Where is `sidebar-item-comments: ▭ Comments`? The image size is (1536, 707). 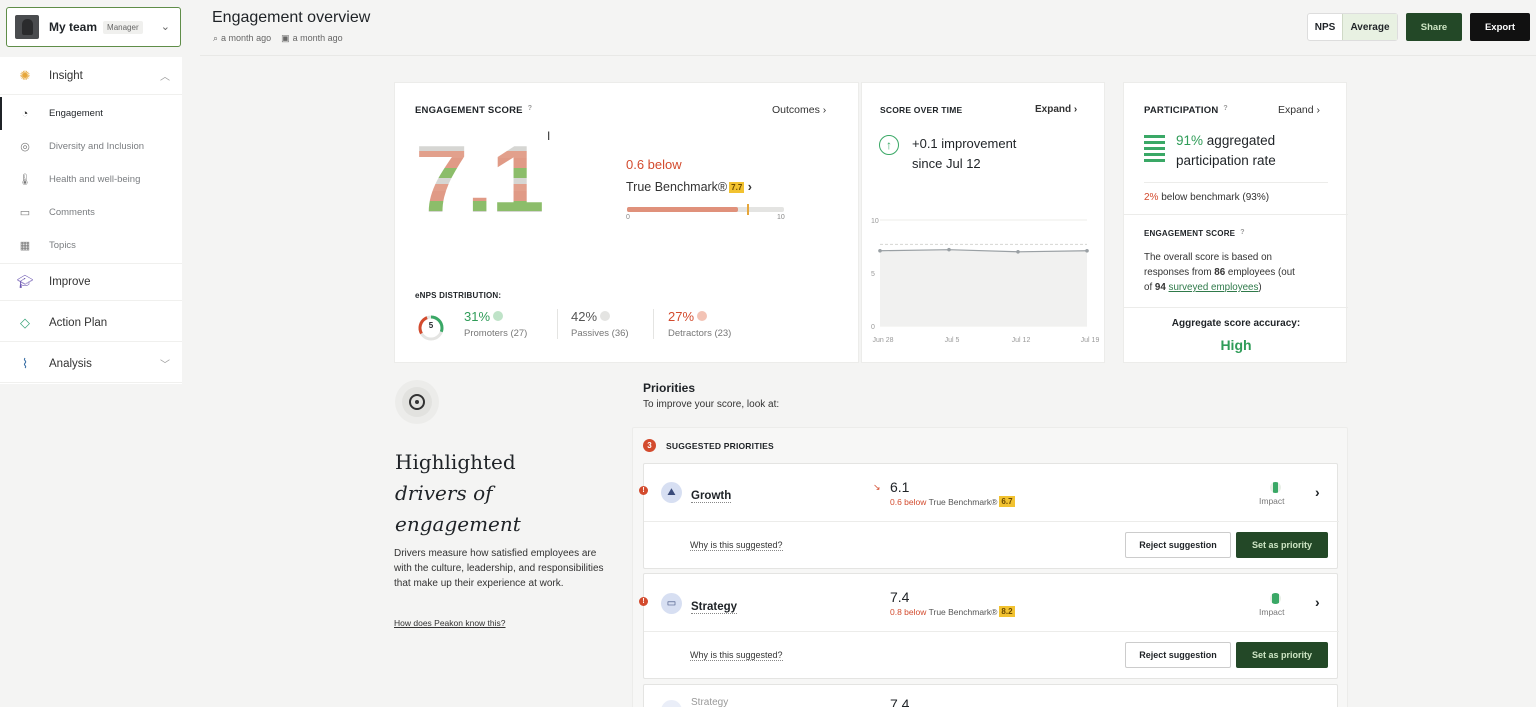
sidebar-item-comments: ▭ Comments is located at coordinates (91, 212).